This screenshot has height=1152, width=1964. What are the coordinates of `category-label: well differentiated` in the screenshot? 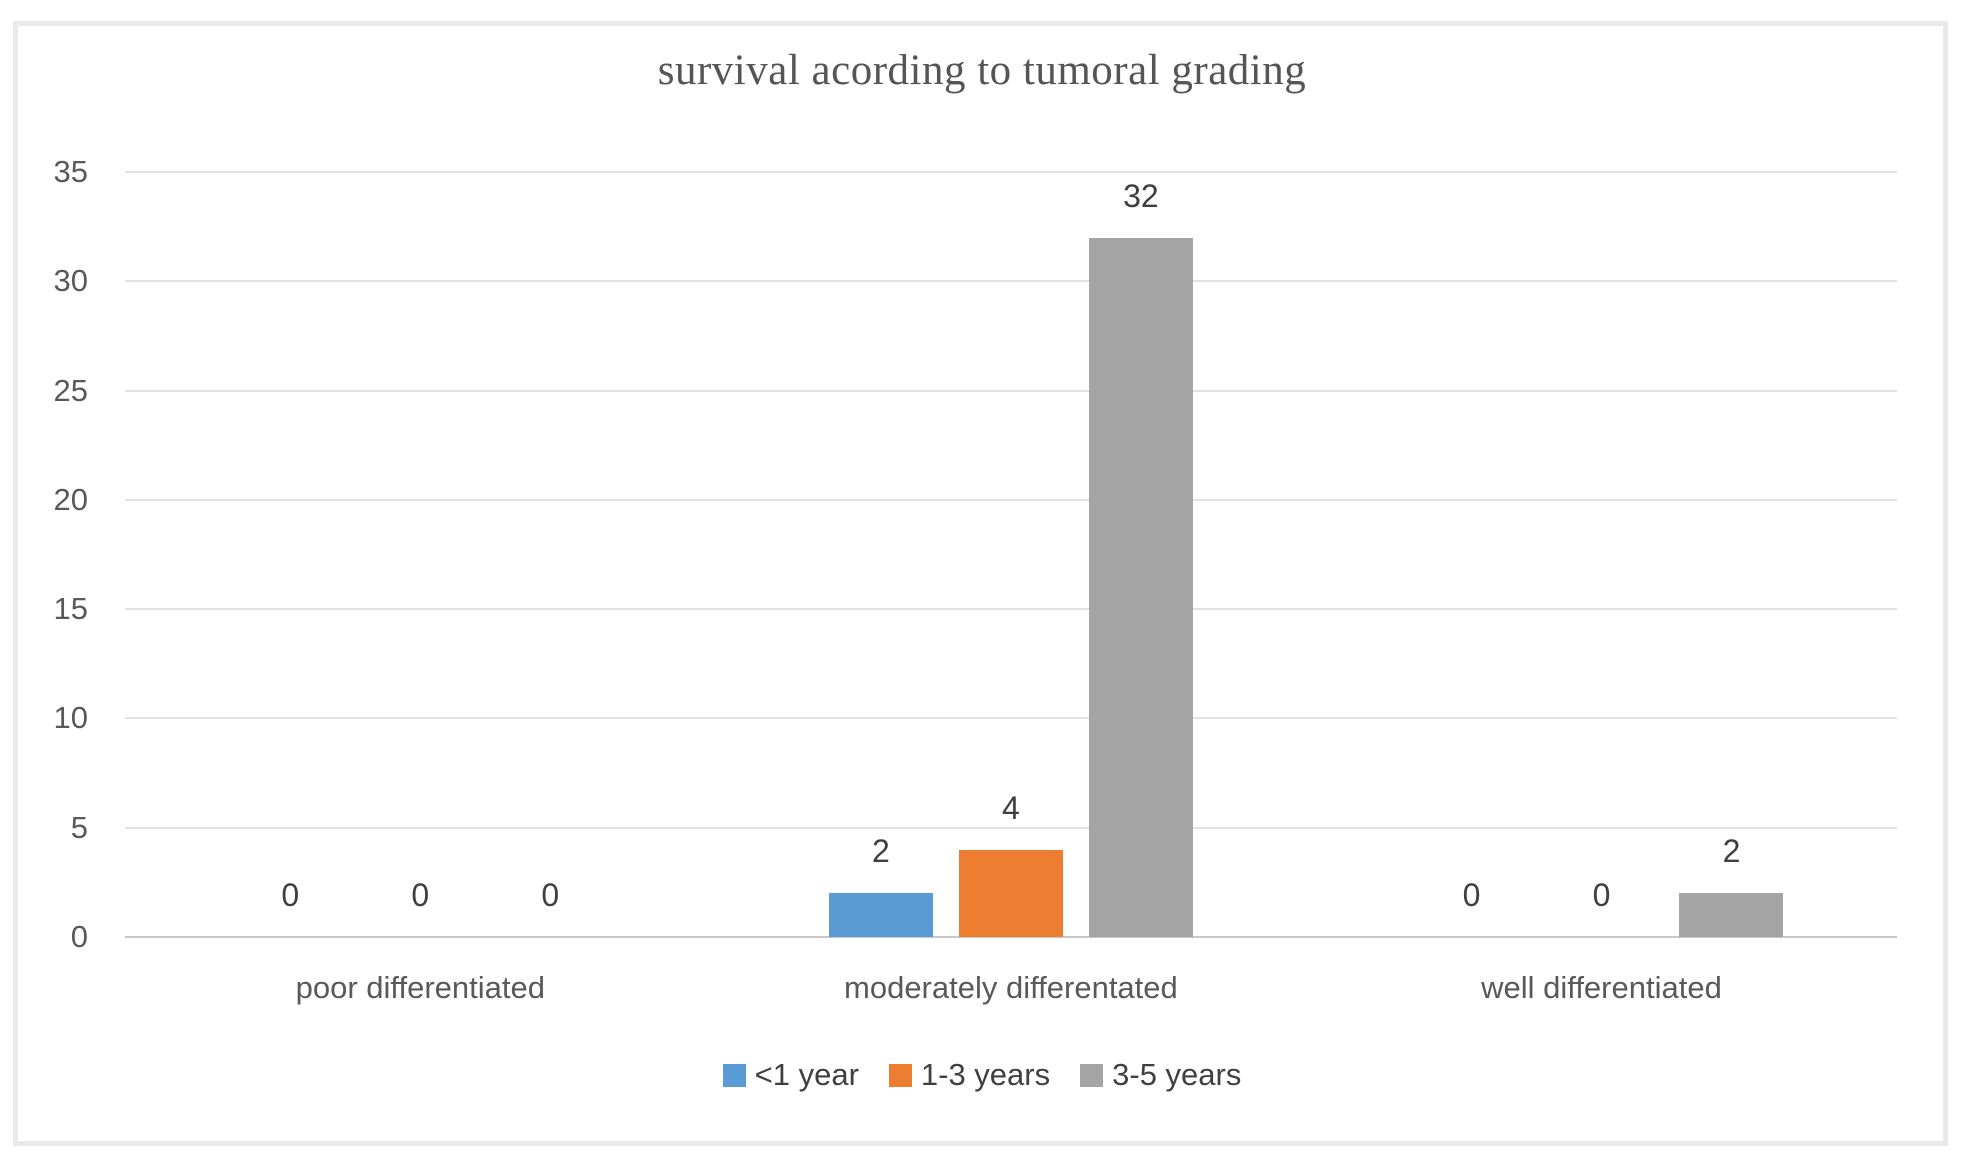 It's located at (1601, 987).